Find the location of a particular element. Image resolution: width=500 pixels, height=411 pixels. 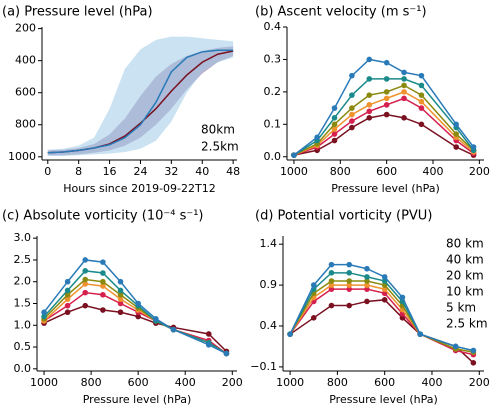

y-tick-label: 400 is located at coordinates (25, 60).